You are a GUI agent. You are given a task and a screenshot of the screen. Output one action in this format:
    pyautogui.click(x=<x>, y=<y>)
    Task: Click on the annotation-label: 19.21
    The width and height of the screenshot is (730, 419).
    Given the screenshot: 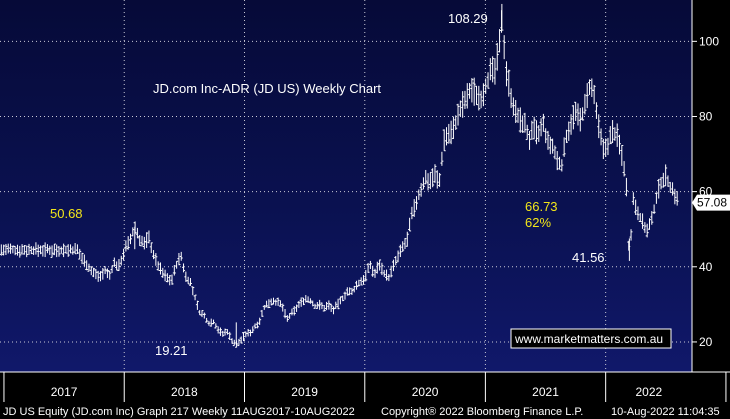 What is the action you would take?
    pyautogui.click(x=171, y=350)
    